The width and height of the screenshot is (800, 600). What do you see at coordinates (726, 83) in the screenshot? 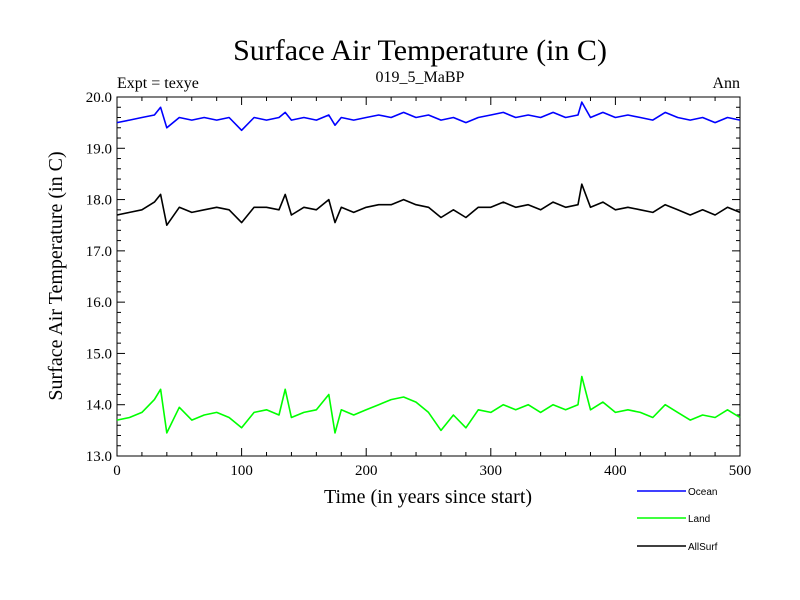
I see `period-annotation: Ann` at bounding box center [726, 83].